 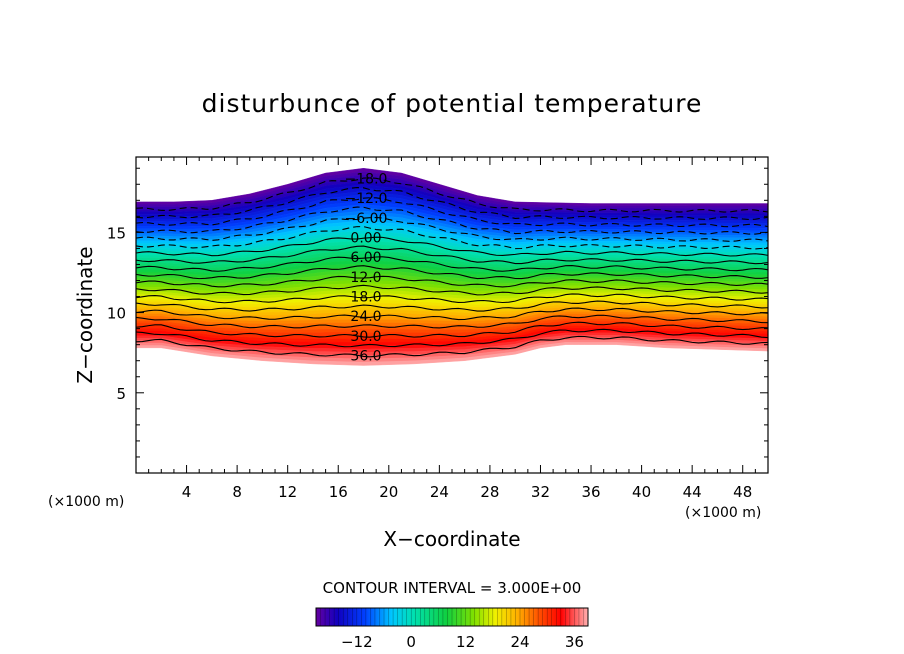 I want to click on y-tick-label: 5, so click(x=121, y=394).